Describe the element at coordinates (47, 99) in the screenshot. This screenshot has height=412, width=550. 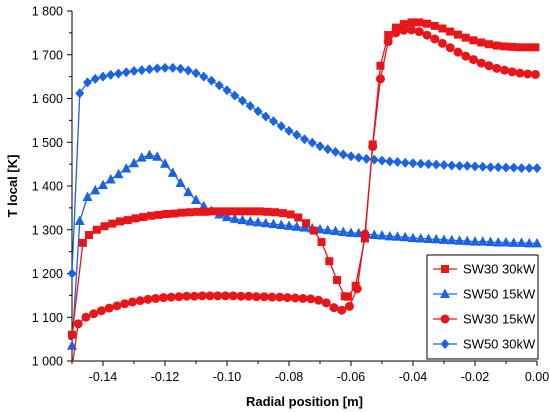
I see `y-tick-label: 1 600` at that location.